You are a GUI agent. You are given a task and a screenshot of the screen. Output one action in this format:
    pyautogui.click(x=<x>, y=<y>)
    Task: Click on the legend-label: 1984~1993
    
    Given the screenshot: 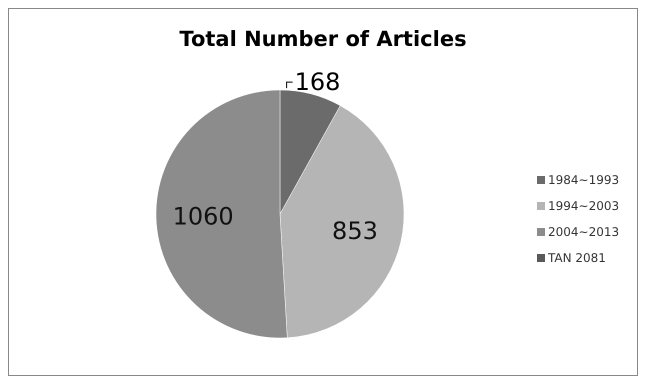 What is the action you would take?
    pyautogui.click(x=584, y=180)
    